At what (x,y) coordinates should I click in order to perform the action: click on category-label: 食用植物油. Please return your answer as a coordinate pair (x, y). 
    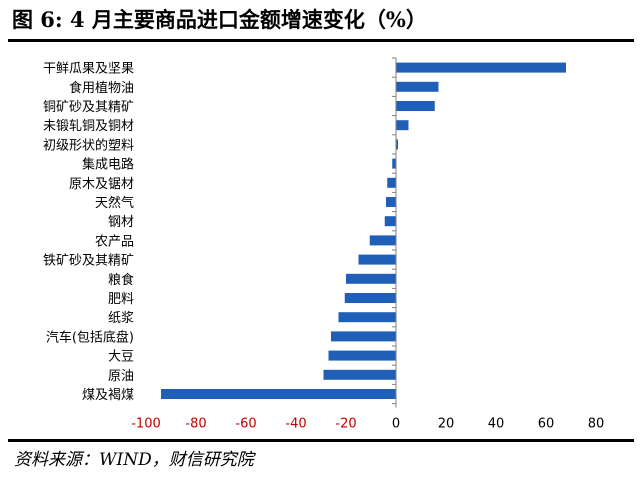
    Looking at the image, I should click on (101, 88).